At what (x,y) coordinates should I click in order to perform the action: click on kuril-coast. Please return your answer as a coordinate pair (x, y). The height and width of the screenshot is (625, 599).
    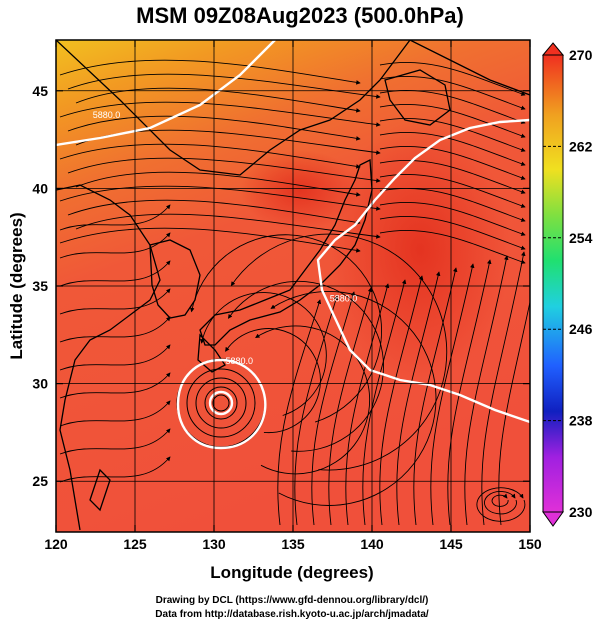
    Looking at the image, I should click on (469, 68).